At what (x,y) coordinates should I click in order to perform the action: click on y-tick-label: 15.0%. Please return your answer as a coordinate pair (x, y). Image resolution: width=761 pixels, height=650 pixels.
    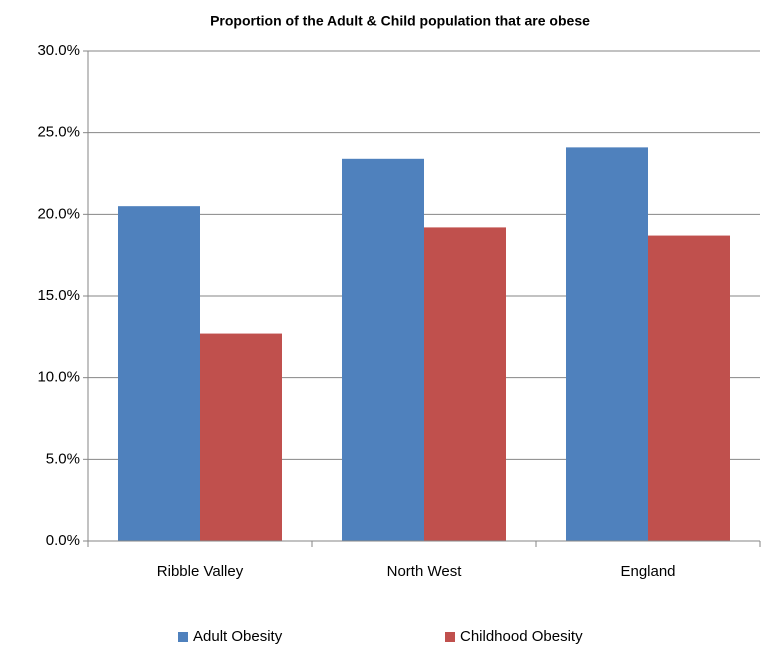
    Looking at the image, I should click on (58, 295).